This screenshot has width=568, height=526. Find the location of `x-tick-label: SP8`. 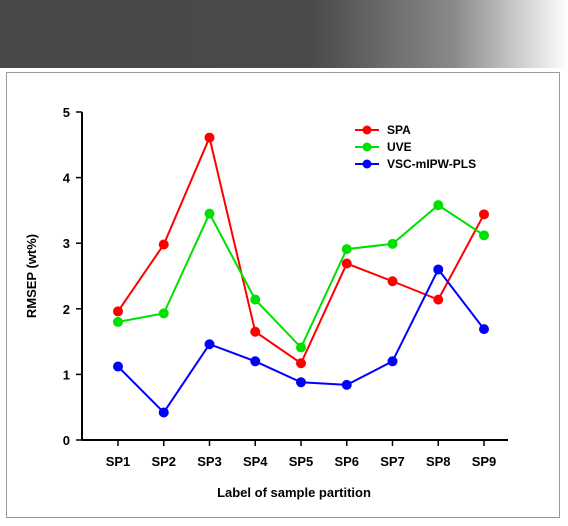

x-tick-label: SP8 is located at coordinates (438, 461).